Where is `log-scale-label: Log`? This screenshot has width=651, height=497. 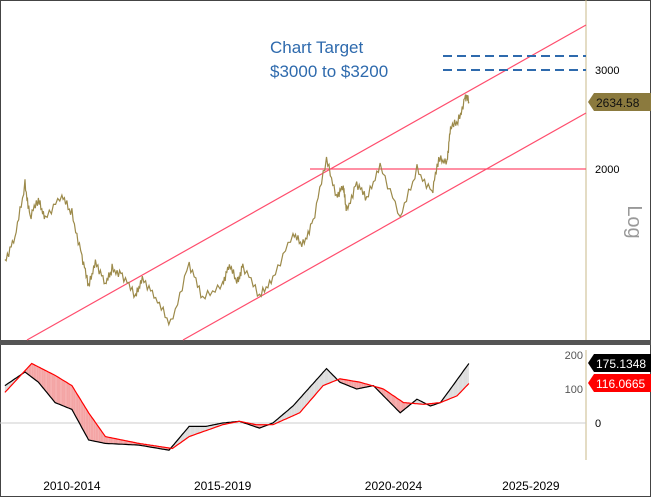 log-scale-label: Log is located at coordinates (634, 221).